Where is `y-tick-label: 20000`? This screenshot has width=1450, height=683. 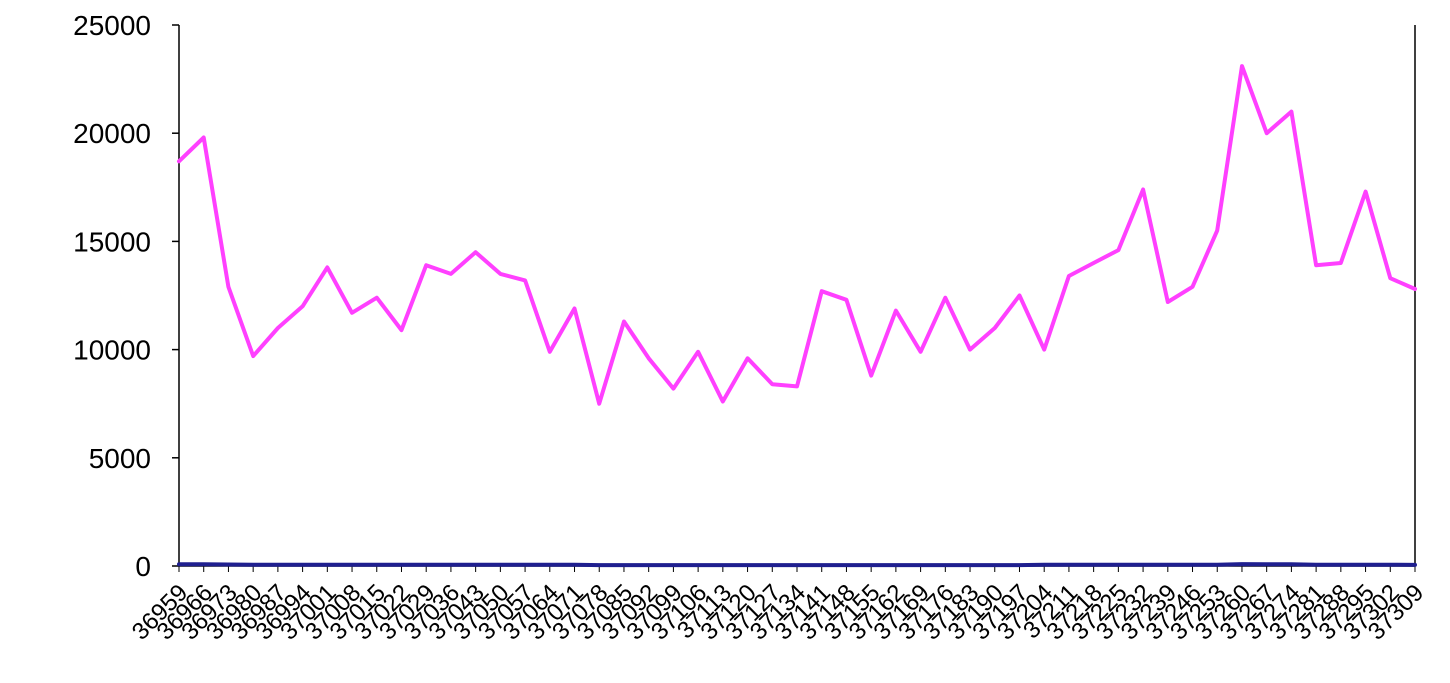 y-tick-label: 20000 is located at coordinates (112, 133).